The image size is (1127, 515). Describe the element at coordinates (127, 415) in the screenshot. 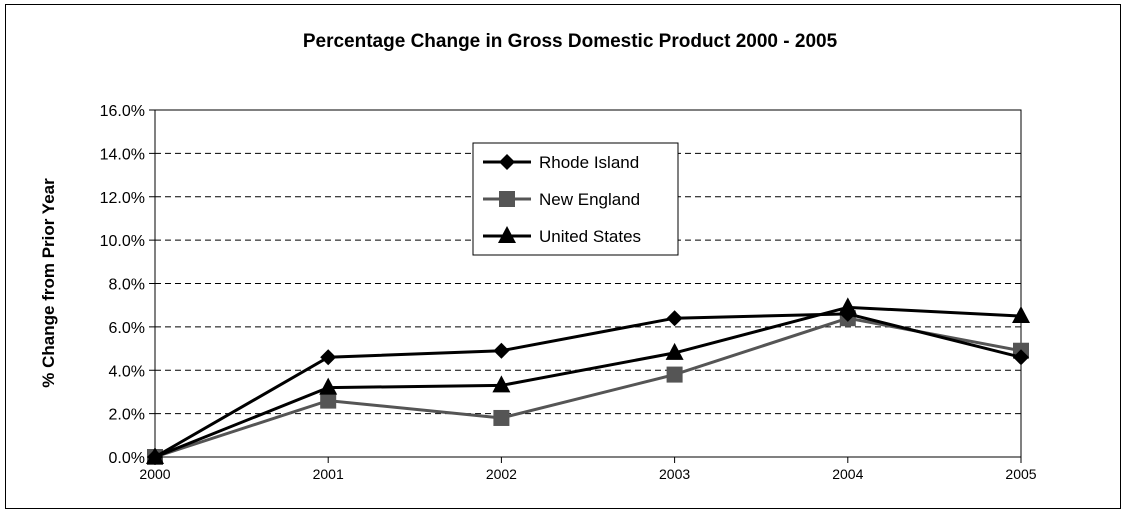

I see `y-tick-label-1: 2.0%` at that location.